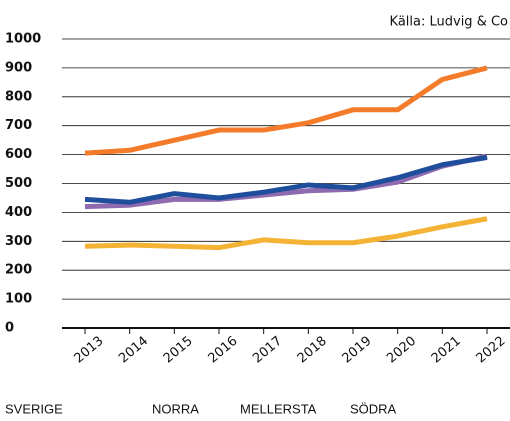 The height and width of the screenshot is (421, 510). What do you see at coordinates (357, 350) in the screenshot?
I see `x-tick-label: 2019` at bounding box center [357, 350].